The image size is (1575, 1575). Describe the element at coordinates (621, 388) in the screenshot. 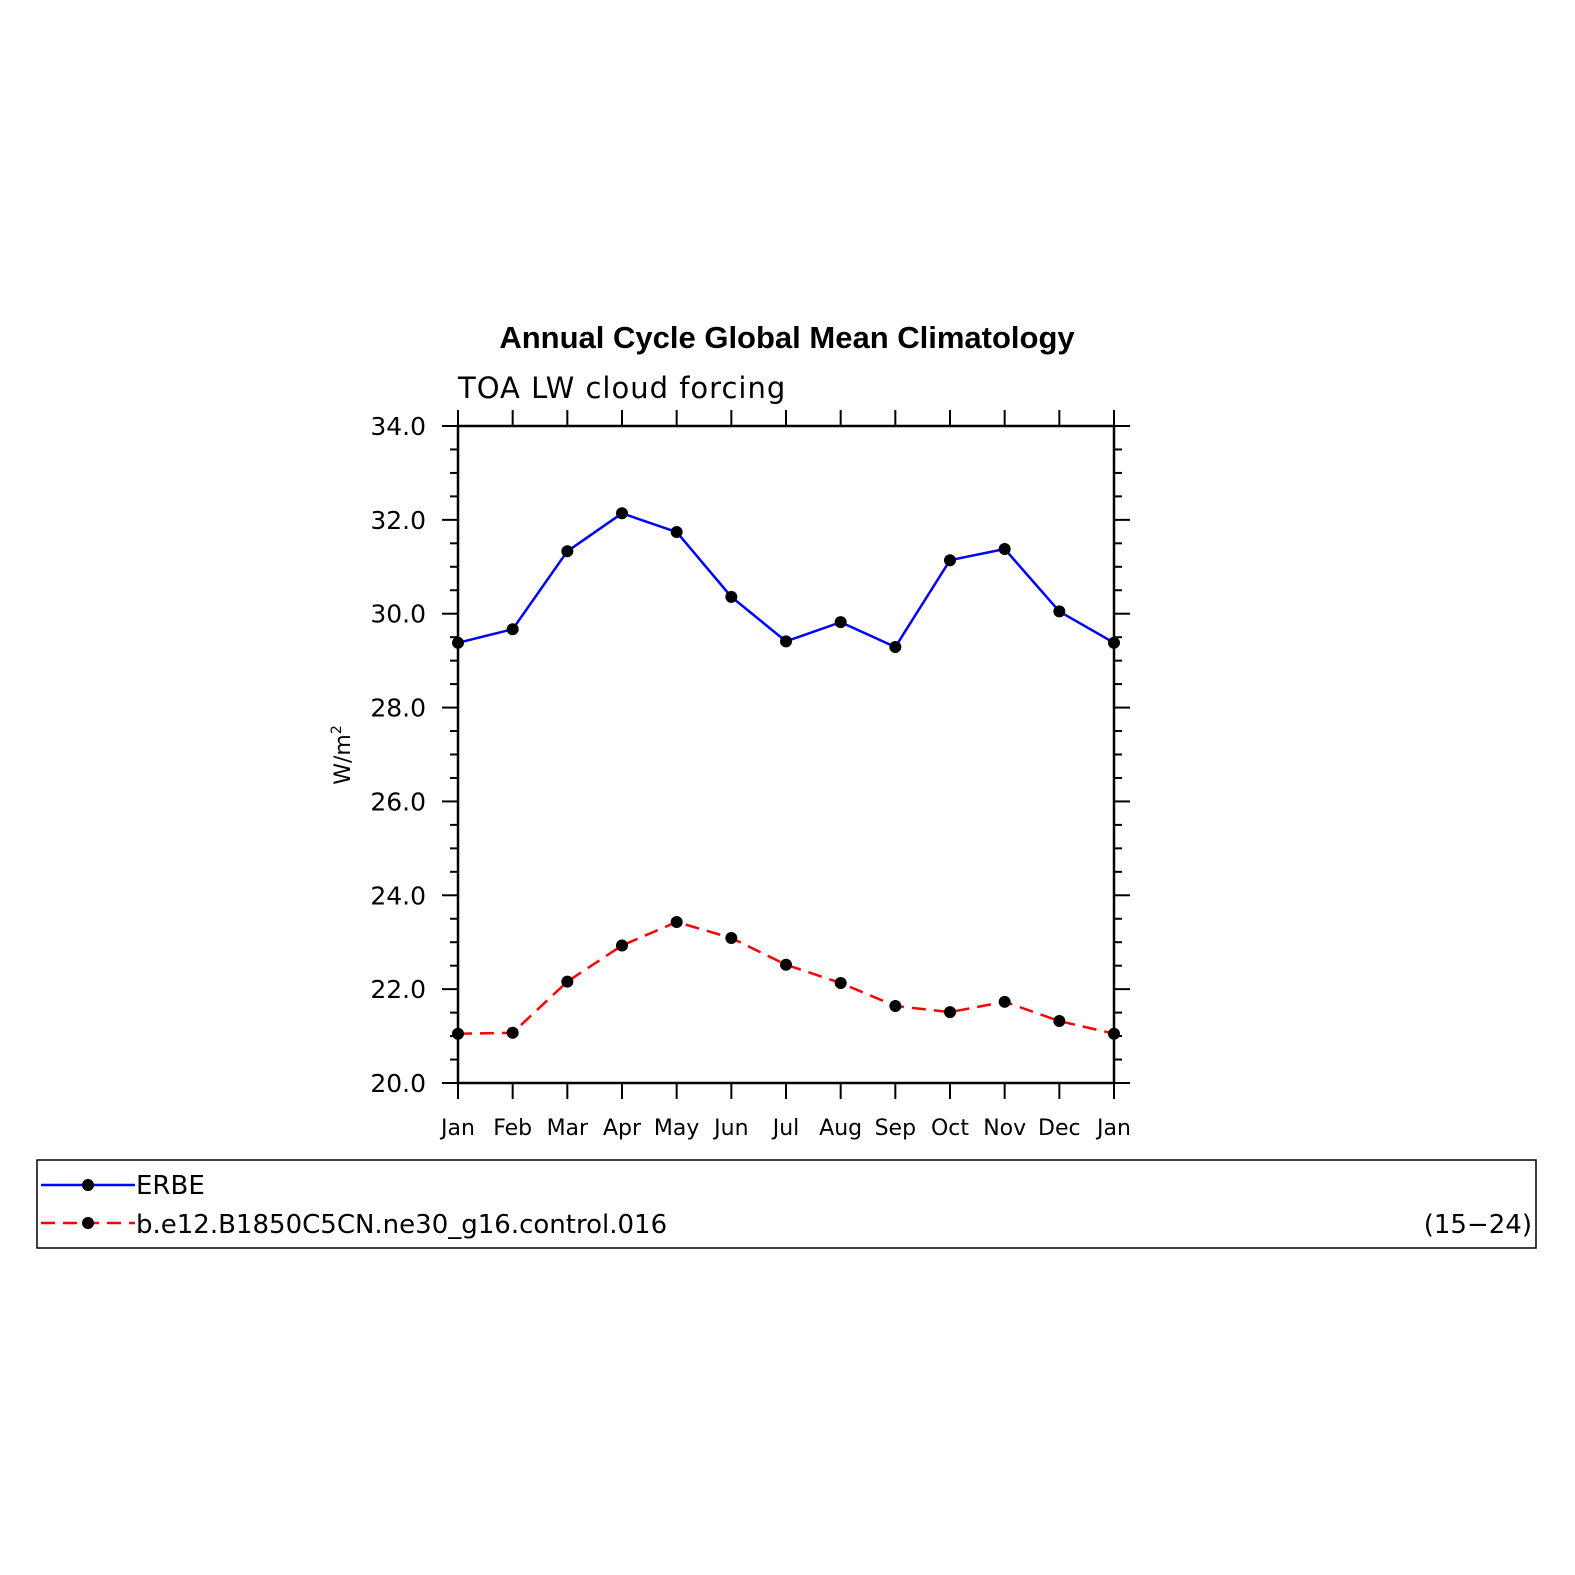

I see `chart-subtitle: TOA LW cloud forcing` at that location.